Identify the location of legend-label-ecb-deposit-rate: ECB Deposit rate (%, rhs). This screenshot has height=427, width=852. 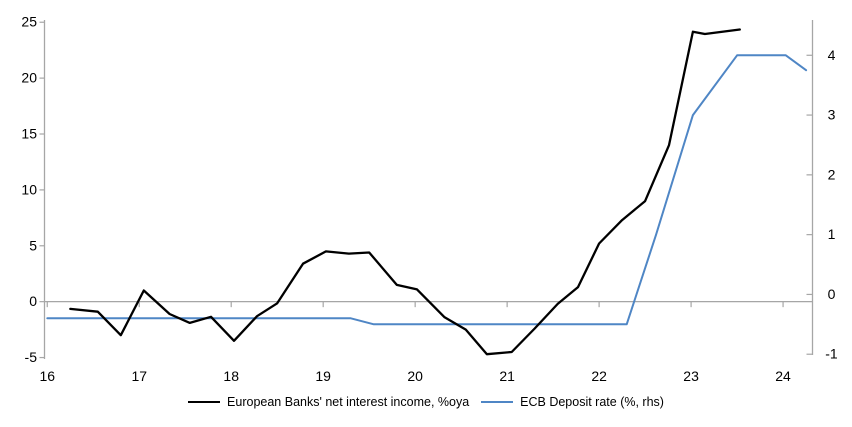
(592, 402).